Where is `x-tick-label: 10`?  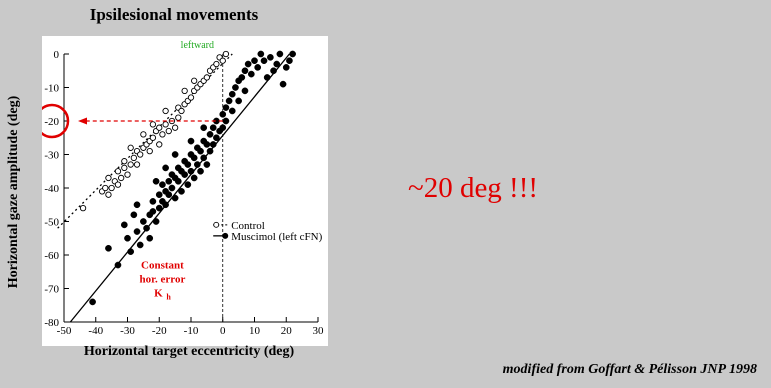
x-tick-label: 10 is located at coordinates (255, 331).